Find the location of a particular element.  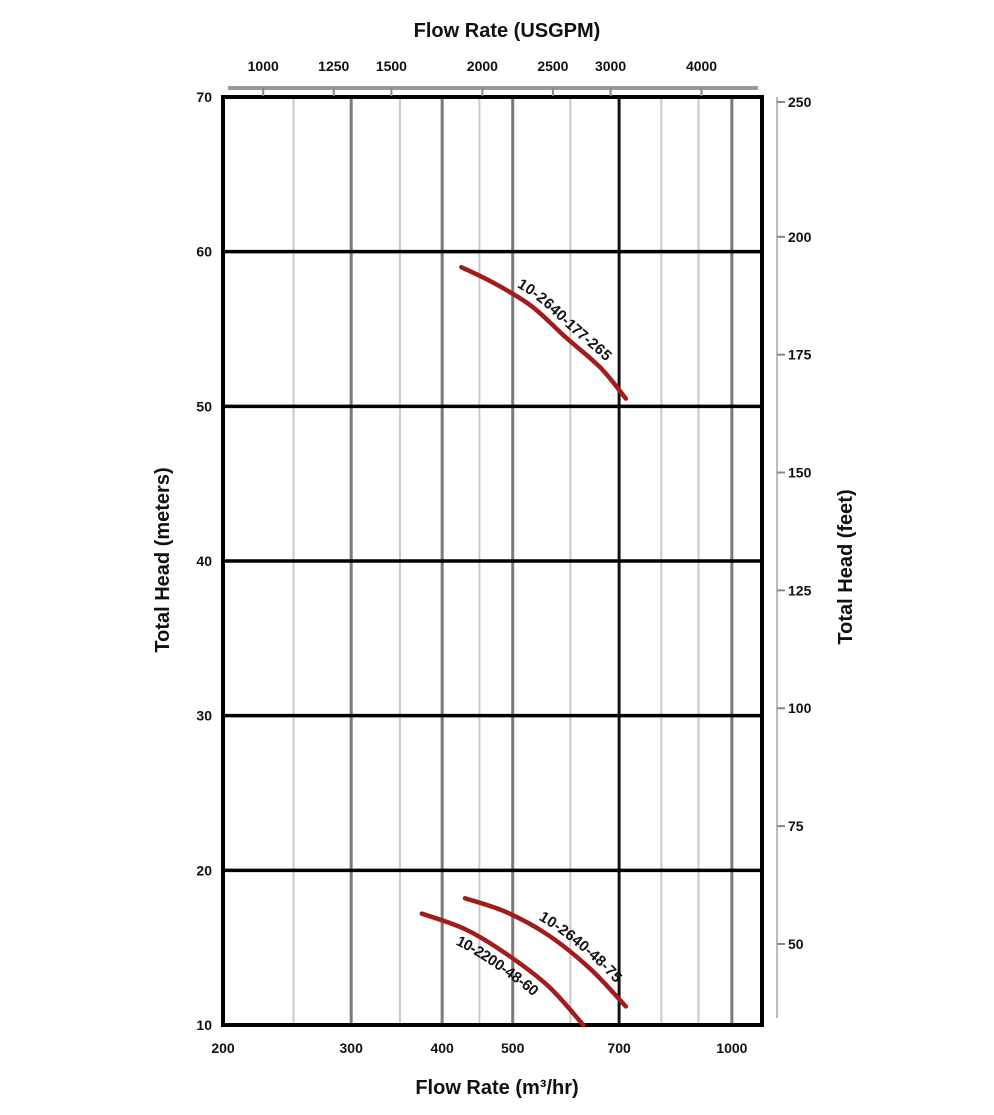

x-axis-title: Flow Rate (m³/hr) is located at coordinates (496, 1088).